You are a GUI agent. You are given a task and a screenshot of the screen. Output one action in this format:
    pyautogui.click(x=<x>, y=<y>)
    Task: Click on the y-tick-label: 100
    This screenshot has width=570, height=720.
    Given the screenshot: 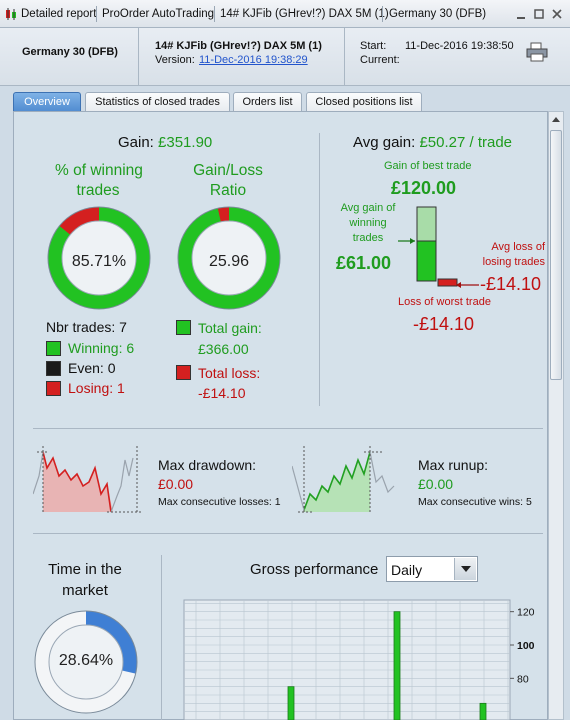 What is the action you would take?
    pyautogui.click(x=526, y=646)
    